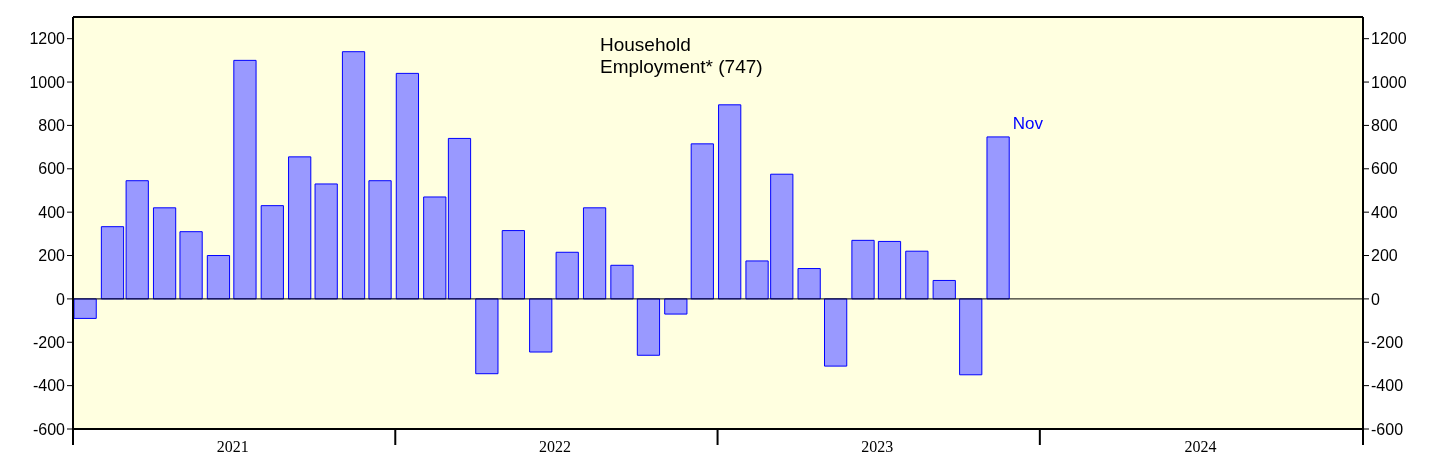  I want to click on y-tick-label: 800, so click(52, 126).